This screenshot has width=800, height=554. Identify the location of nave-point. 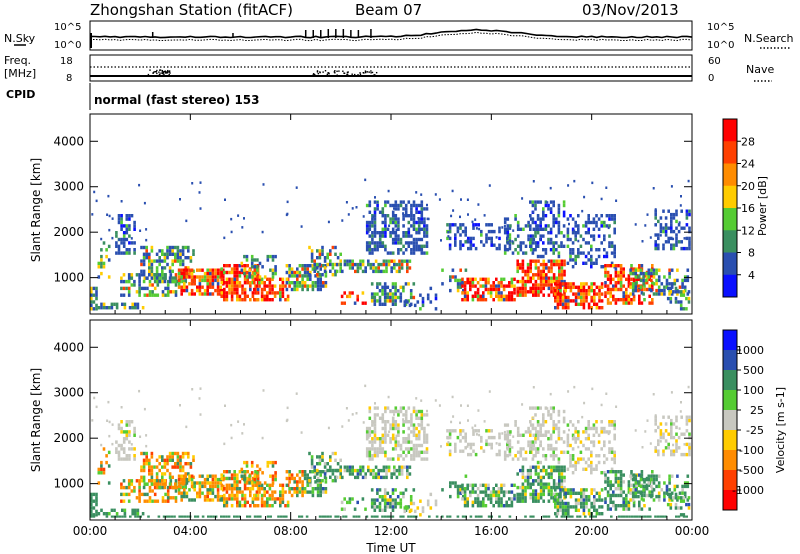
(317, 72).